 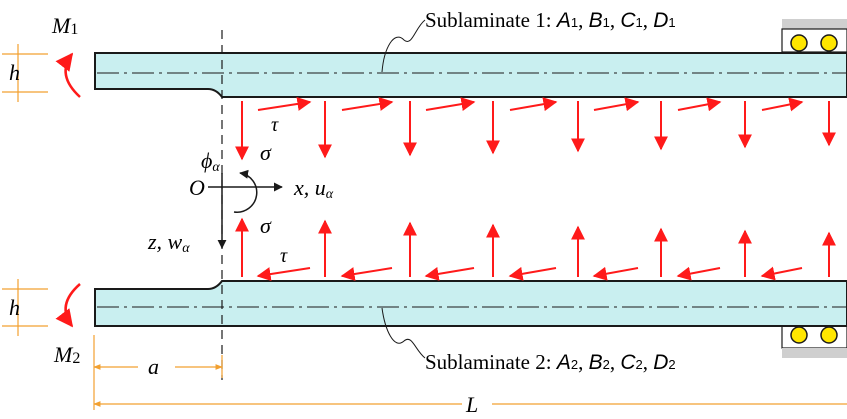 What do you see at coordinates (563, 362) in the screenshot?
I see `prop-a2: A` at bounding box center [563, 362].